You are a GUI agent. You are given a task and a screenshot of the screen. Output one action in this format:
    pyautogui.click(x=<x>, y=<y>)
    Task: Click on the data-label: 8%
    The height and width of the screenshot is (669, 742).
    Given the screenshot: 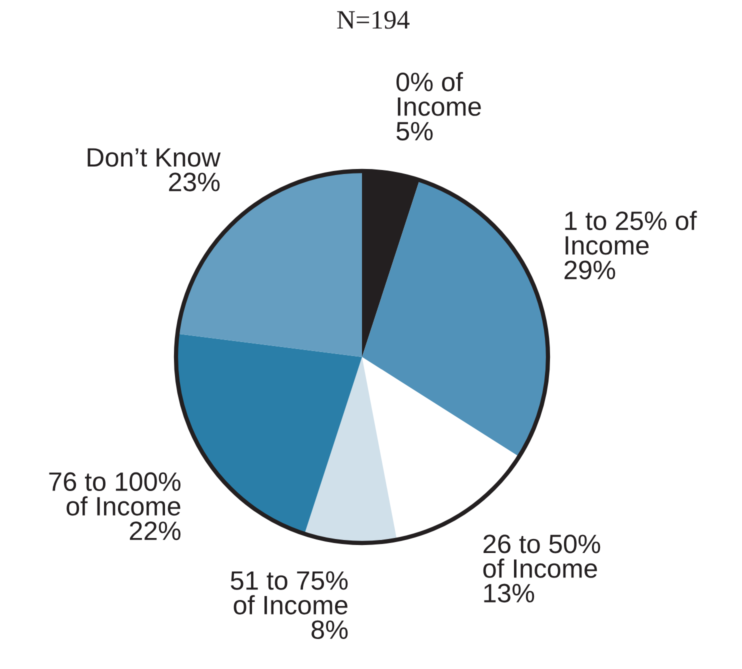 What is the action you would take?
    pyautogui.click(x=330, y=630)
    